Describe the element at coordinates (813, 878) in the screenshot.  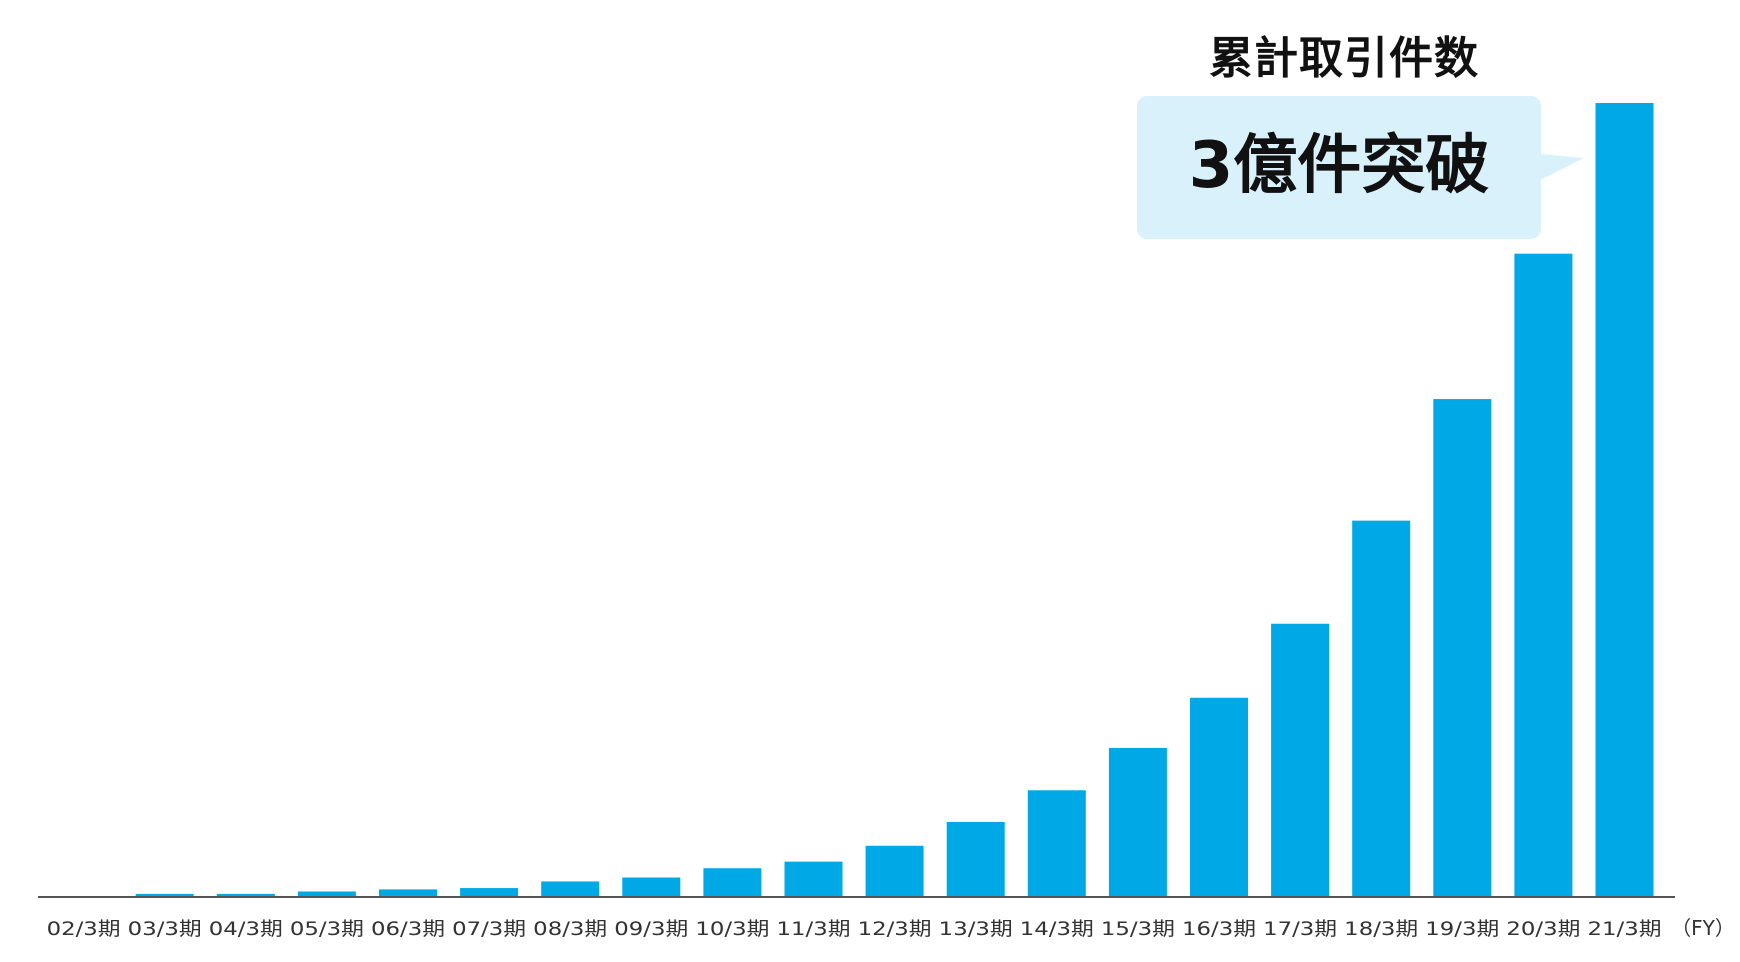
I see `bar-11/3期` at that location.